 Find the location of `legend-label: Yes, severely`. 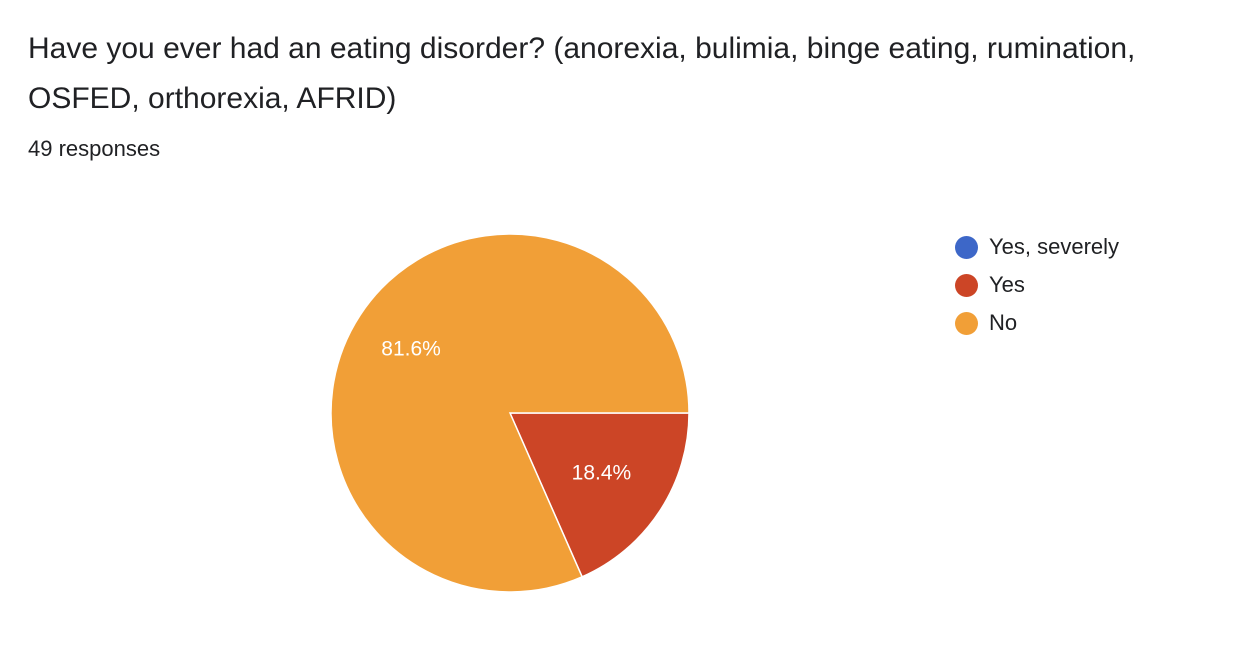

legend-label: Yes, severely is located at coordinates (1054, 246).